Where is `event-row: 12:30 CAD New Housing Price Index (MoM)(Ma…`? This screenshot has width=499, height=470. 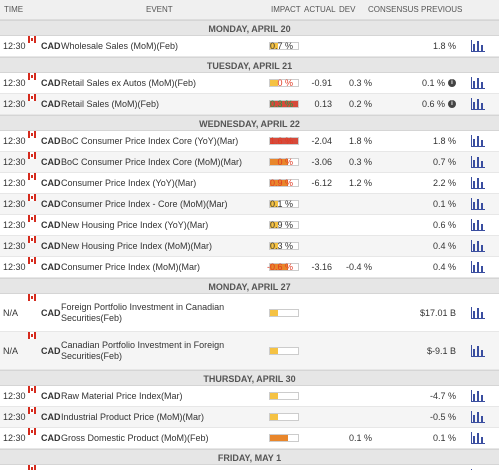 event-row: 12:30 CAD New Housing Price Index (MoM)(Ma… is located at coordinates (249, 246).